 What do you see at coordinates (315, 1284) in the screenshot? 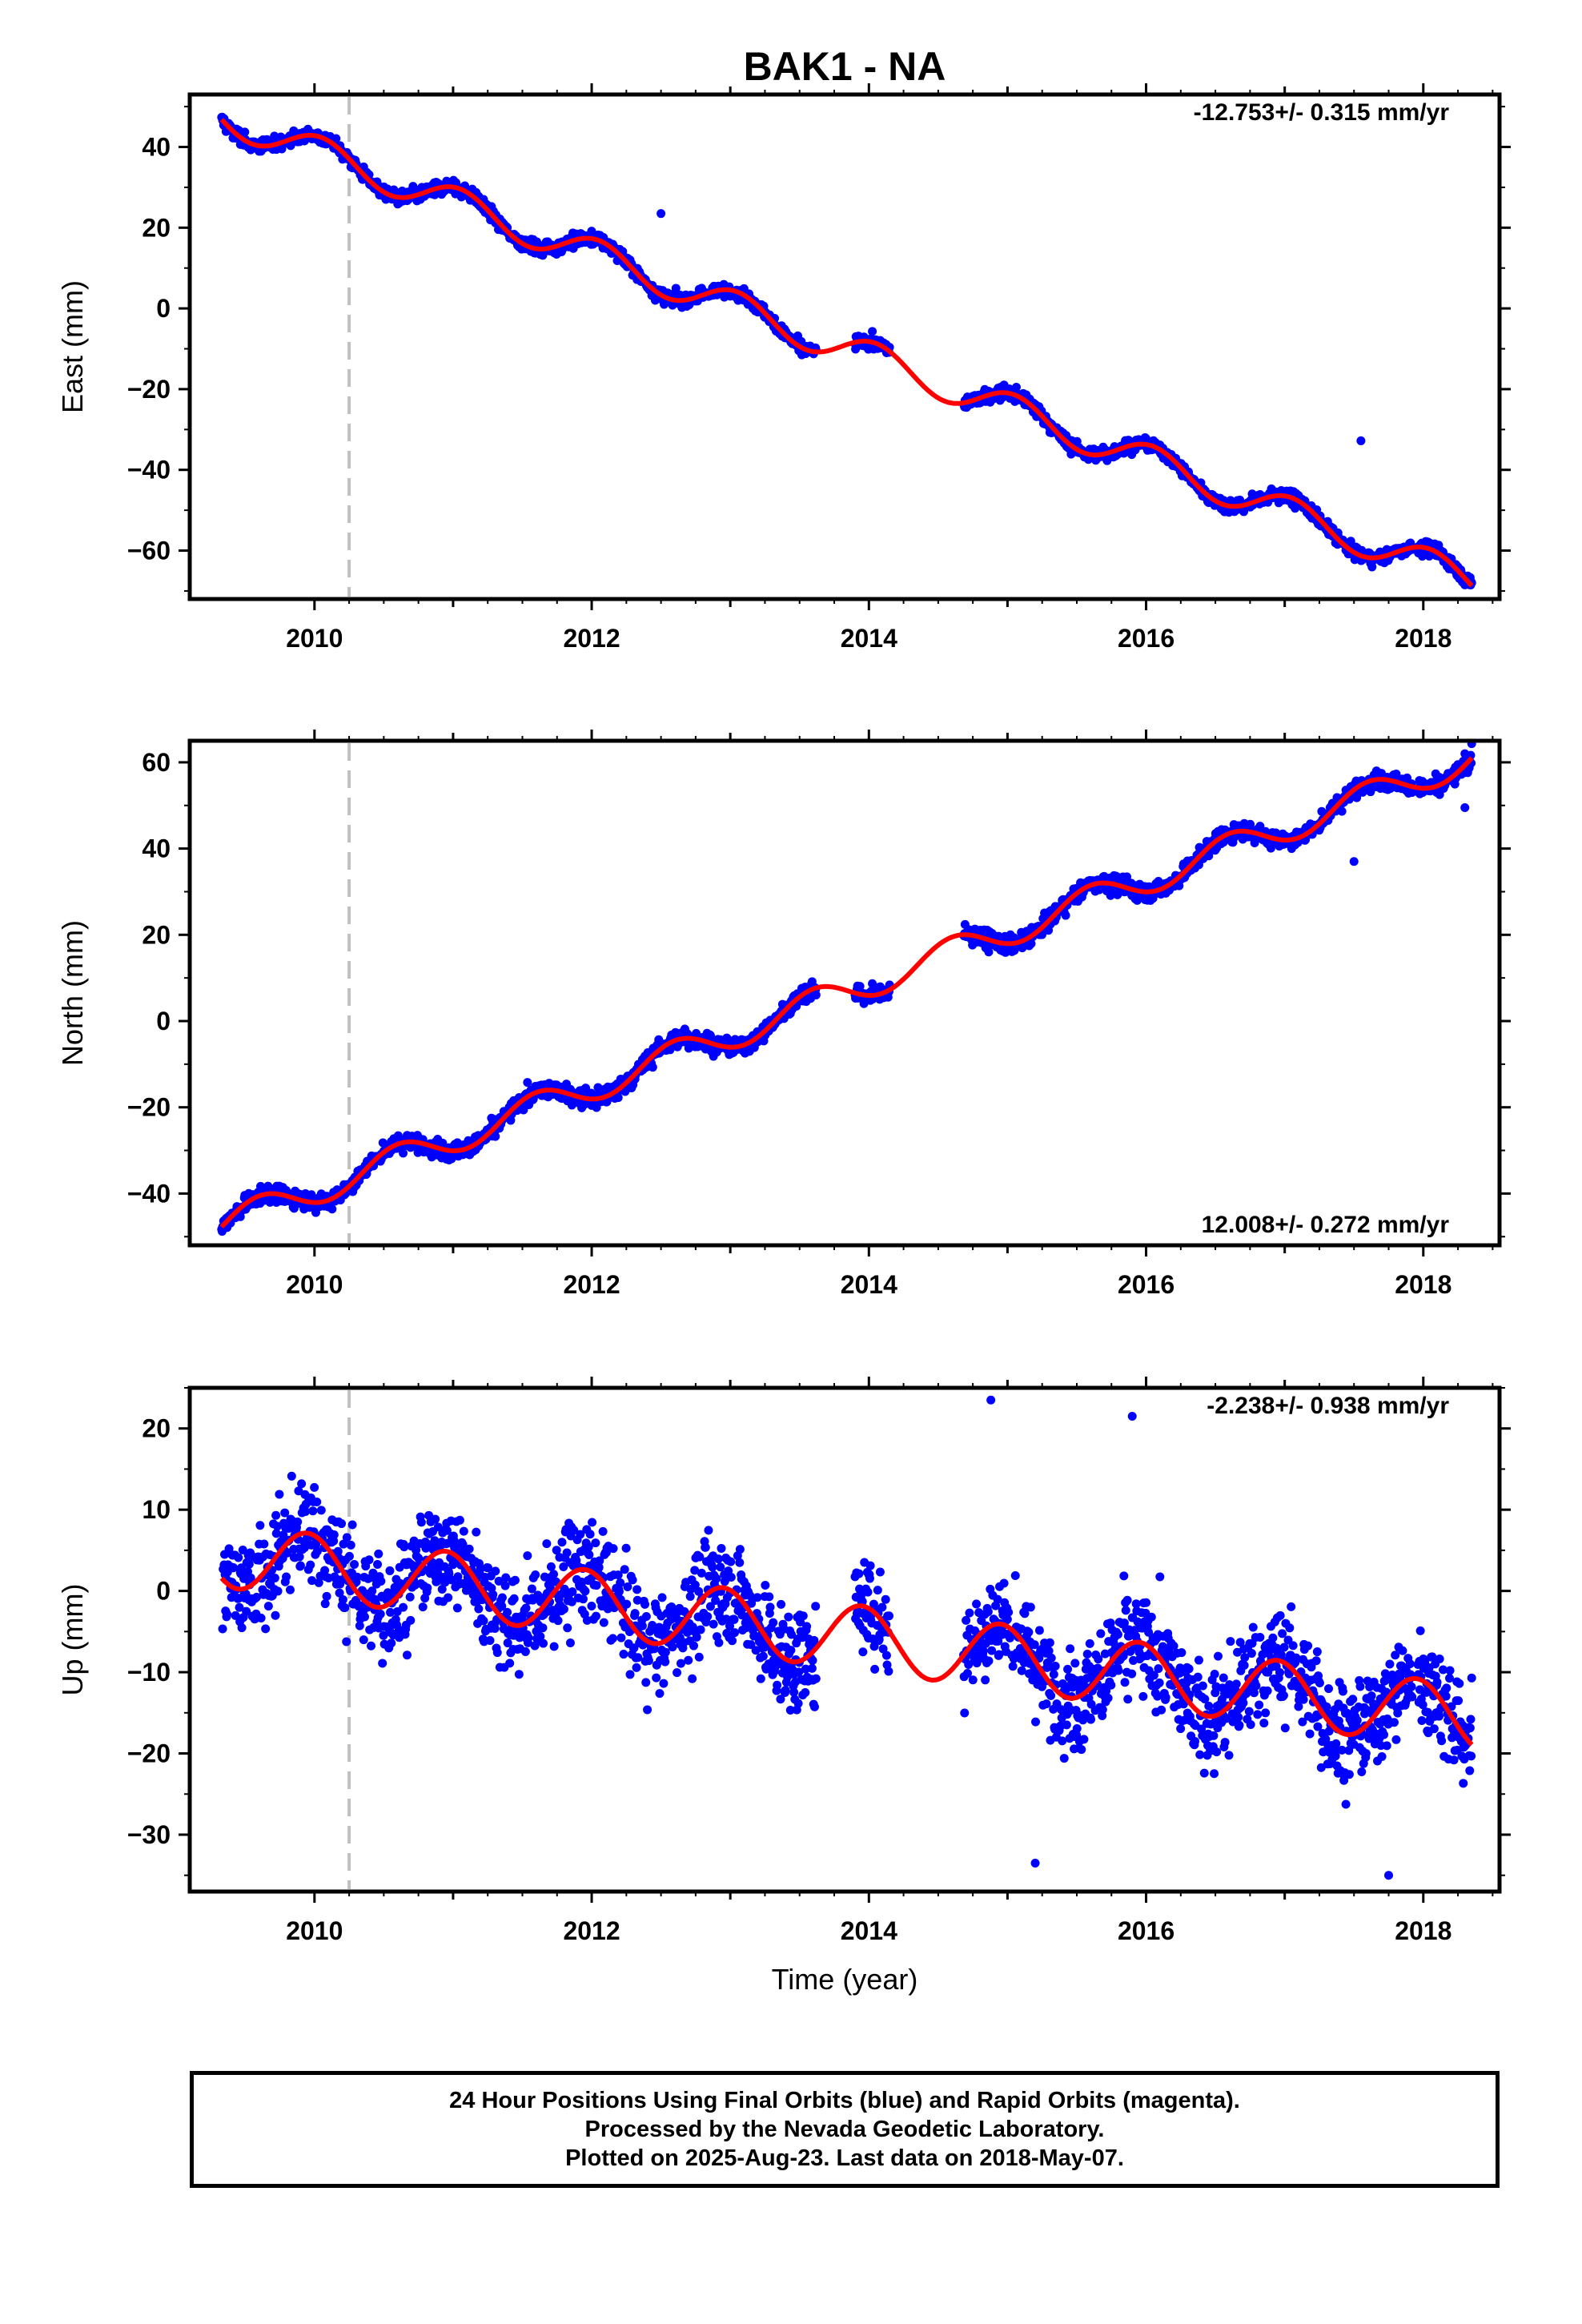
I see `x-tick-label: 2010` at bounding box center [315, 1284].